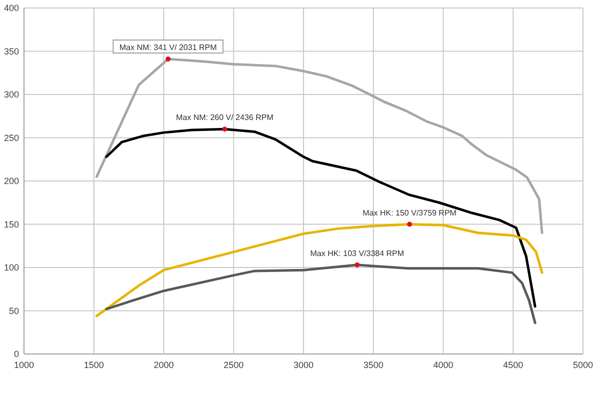 This screenshot has height=393, width=600. What do you see at coordinates (303, 365) in the screenshot?
I see `x-tick-label: 3000` at bounding box center [303, 365].